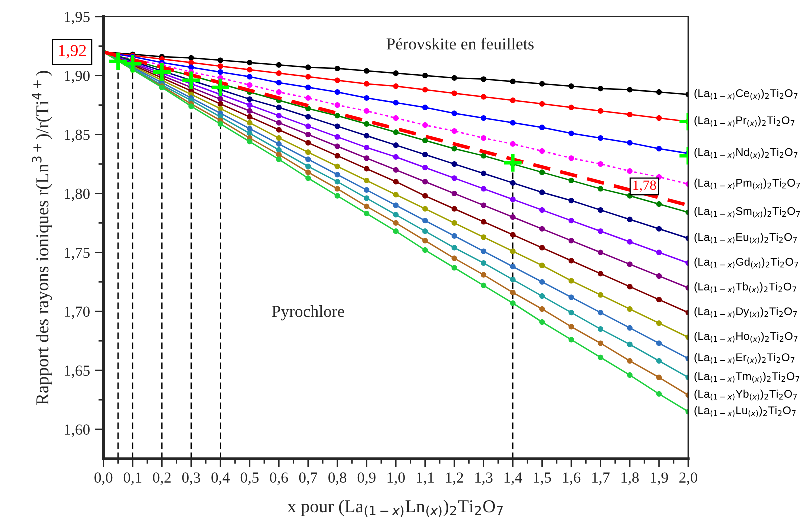  What do you see at coordinates (744, 358) in the screenshot?
I see `text: (La$_{(1−x)}$Er$_{(x)}$)$_{2}$Ti$_{2}$O$_{7}$` at bounding box center [744, 358].